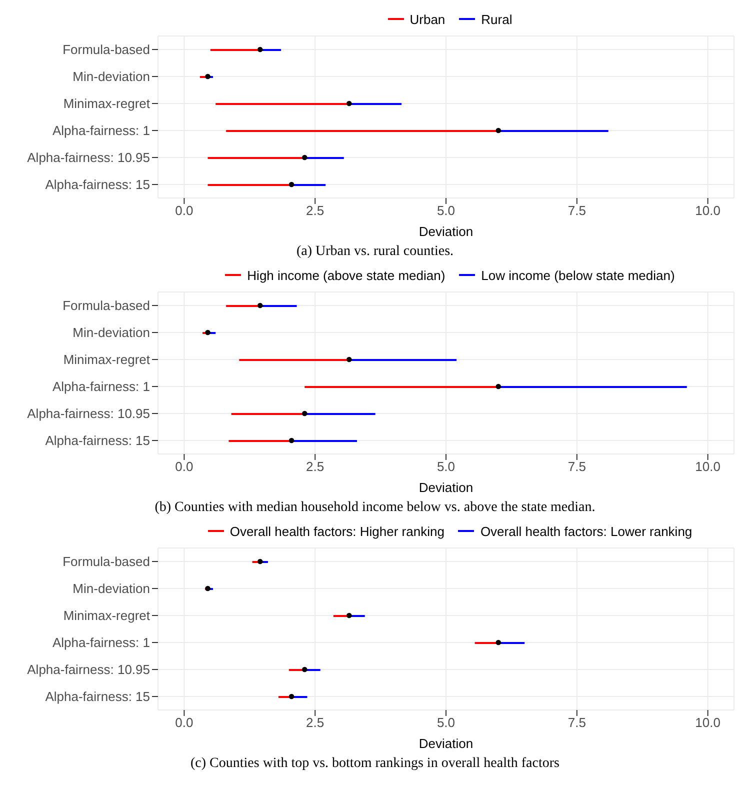 The width and height of the screenshot is (750, 804). Describe the element at coordinates (496, 19) in the screenshot. I see `legend-label: Rural` at that location.